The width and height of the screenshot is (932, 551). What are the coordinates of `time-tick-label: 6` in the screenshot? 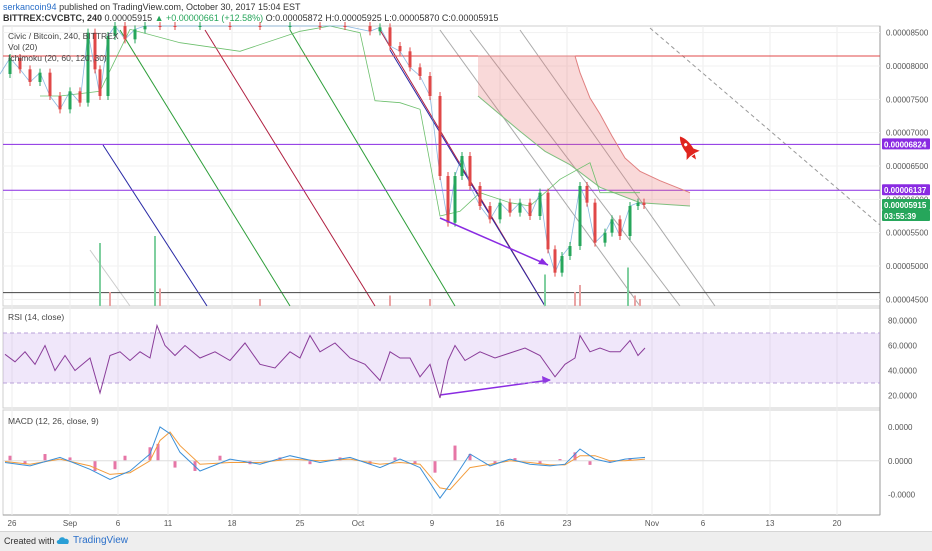 It's located at (118, 523).